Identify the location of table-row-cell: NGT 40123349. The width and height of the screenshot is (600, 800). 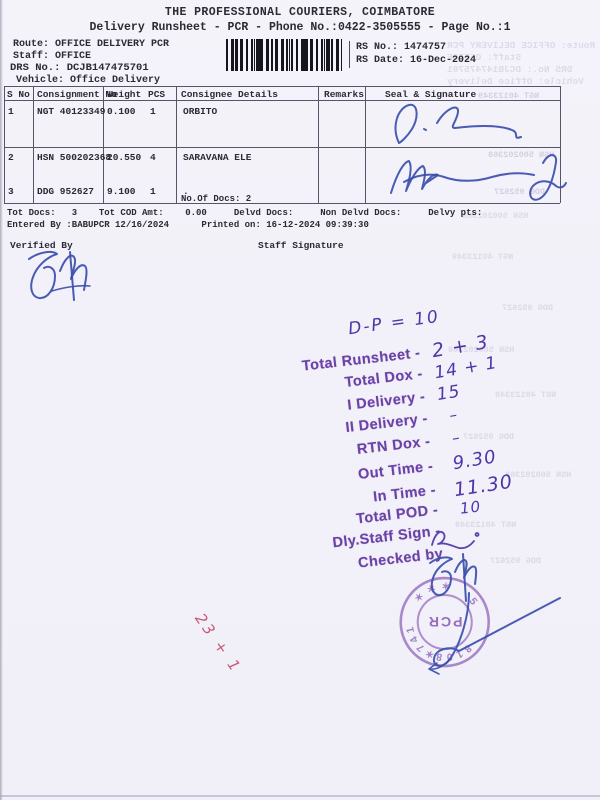
(71, 111).